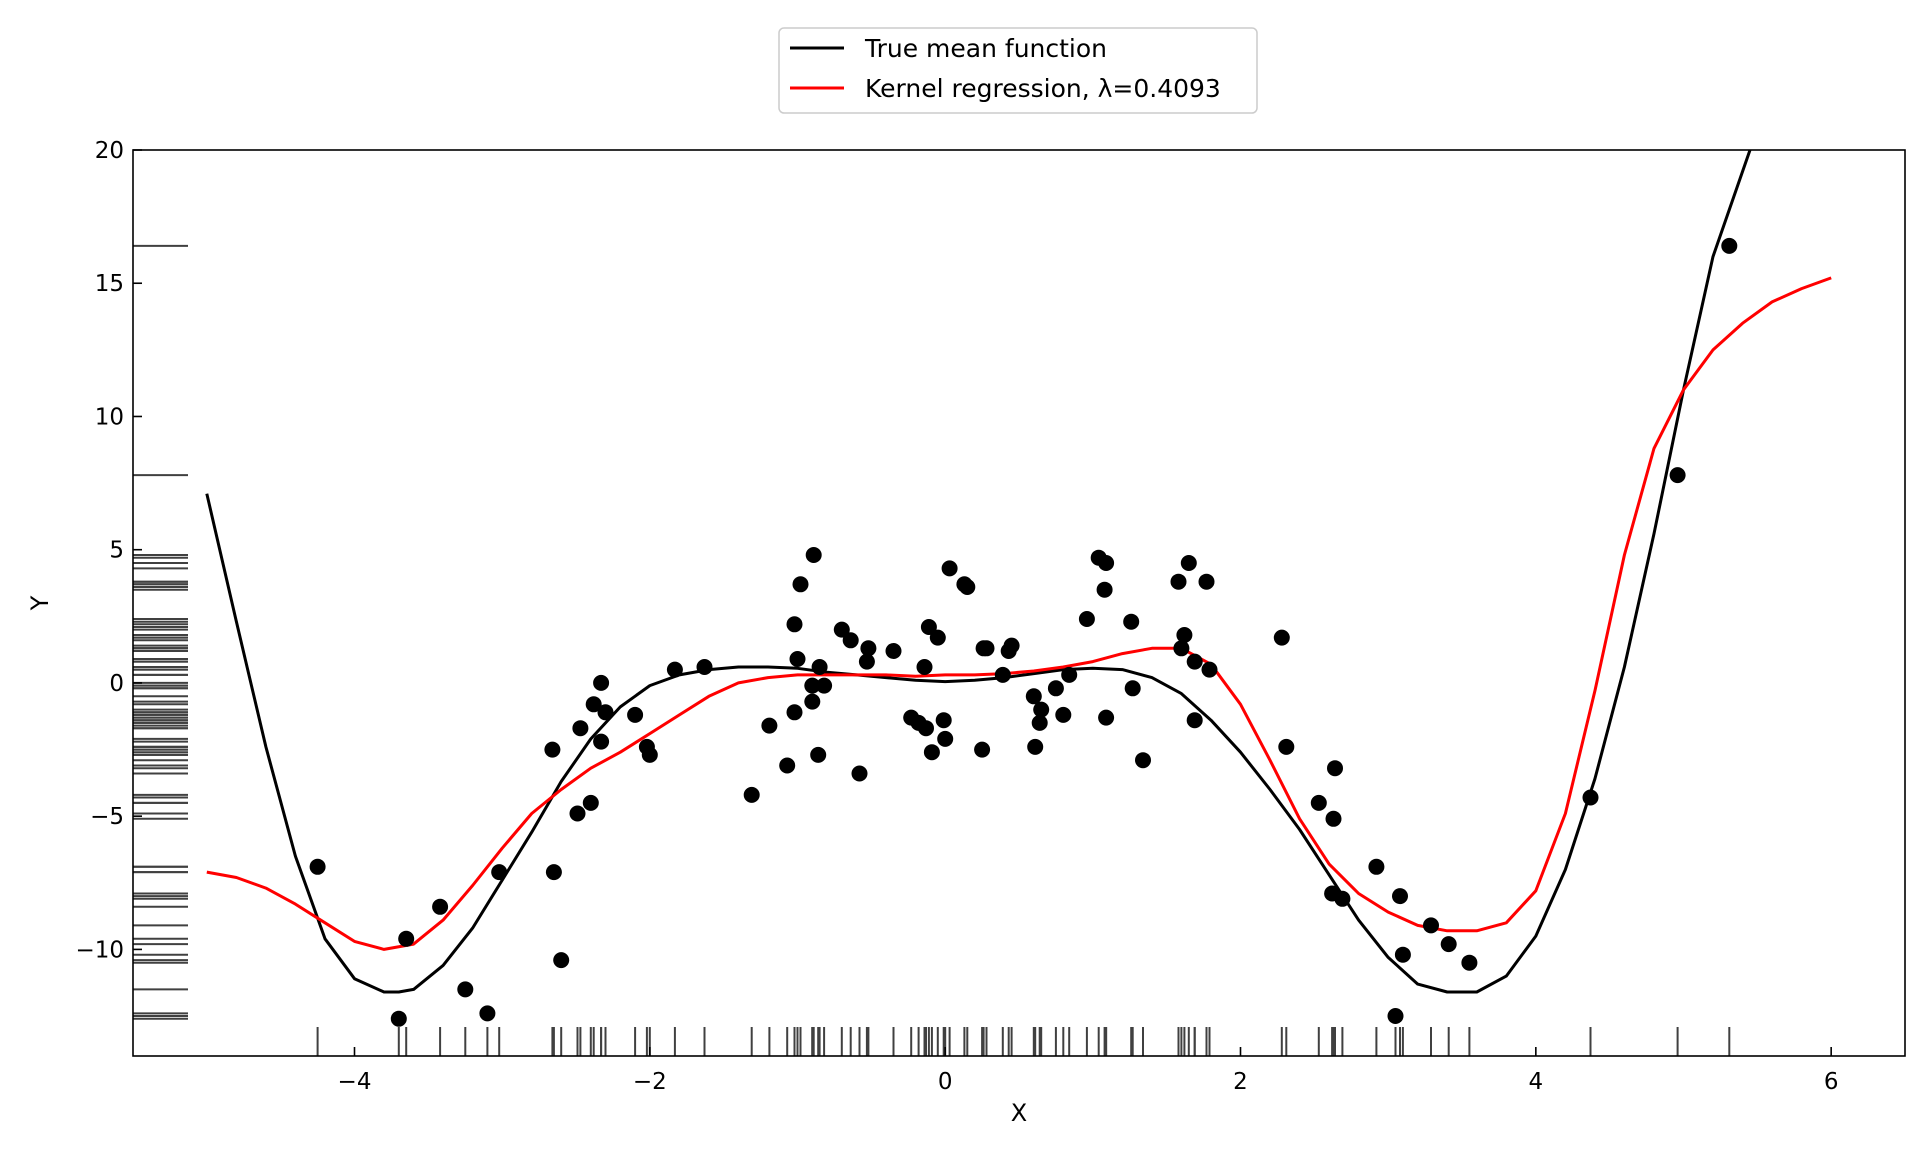 The height and width of the screenshot is (1152, 1920). I want to click on x-tick-label: 4, so click(1536, 1082).